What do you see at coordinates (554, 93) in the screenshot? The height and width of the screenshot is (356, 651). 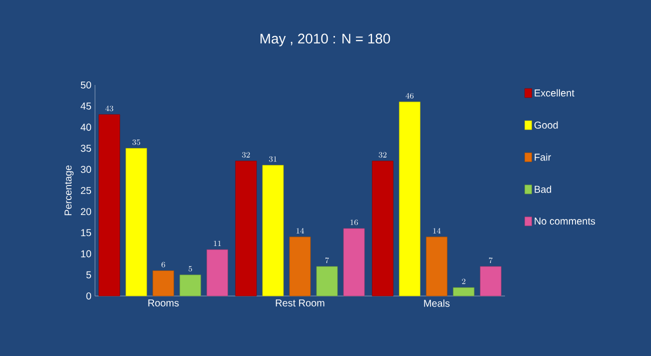 I see `legend-label: Excellent` at bounding box center [554, 93].